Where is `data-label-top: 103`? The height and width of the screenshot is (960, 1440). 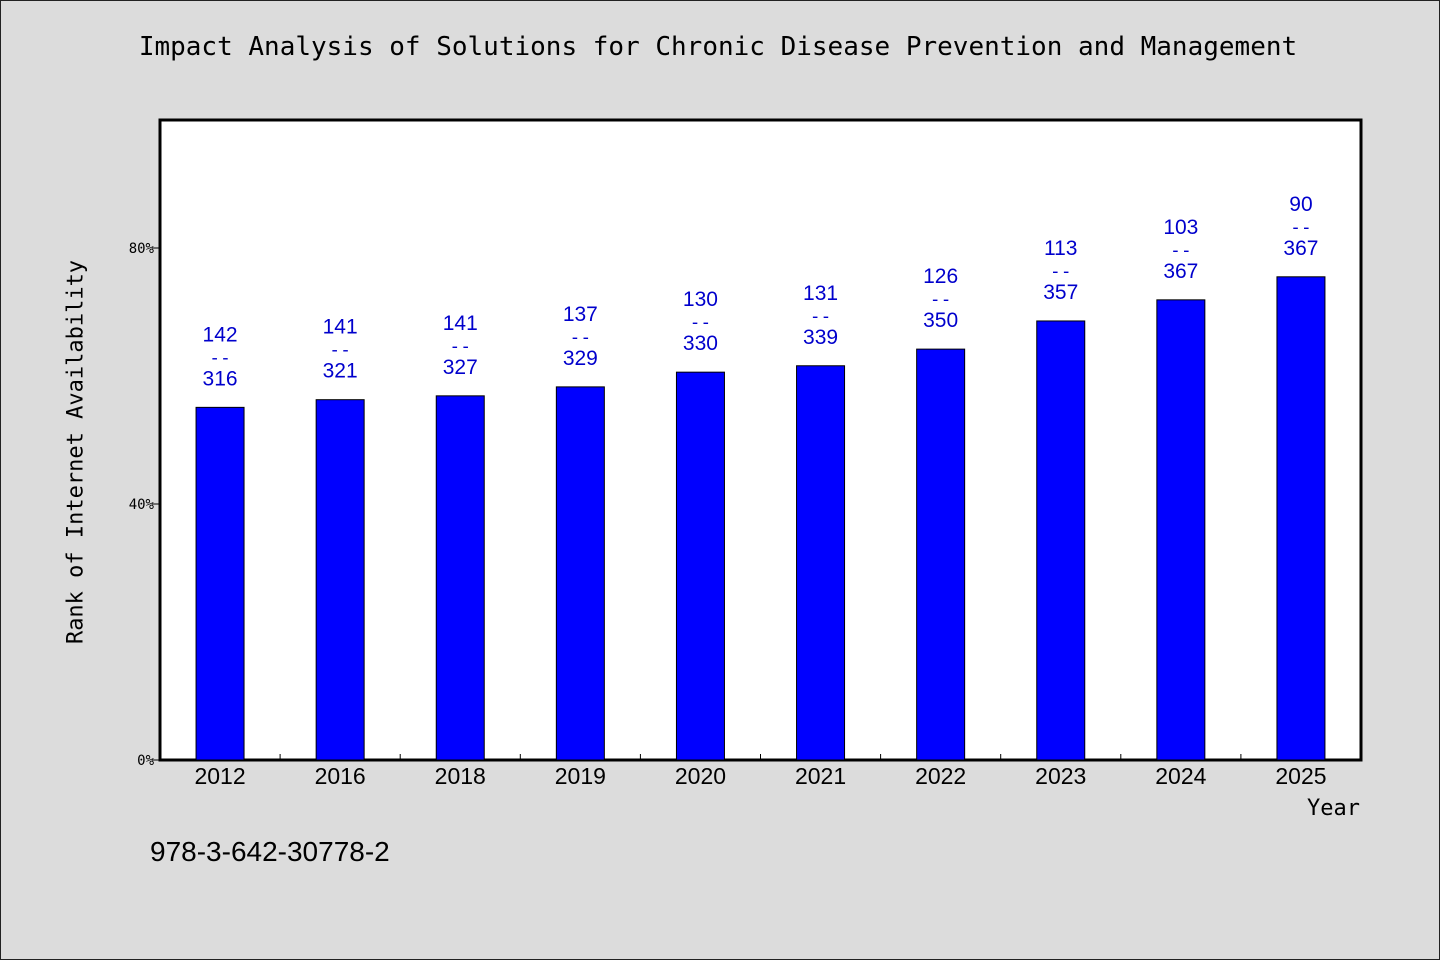
data-label-top: 103 is located at coordinates (1180, 227).